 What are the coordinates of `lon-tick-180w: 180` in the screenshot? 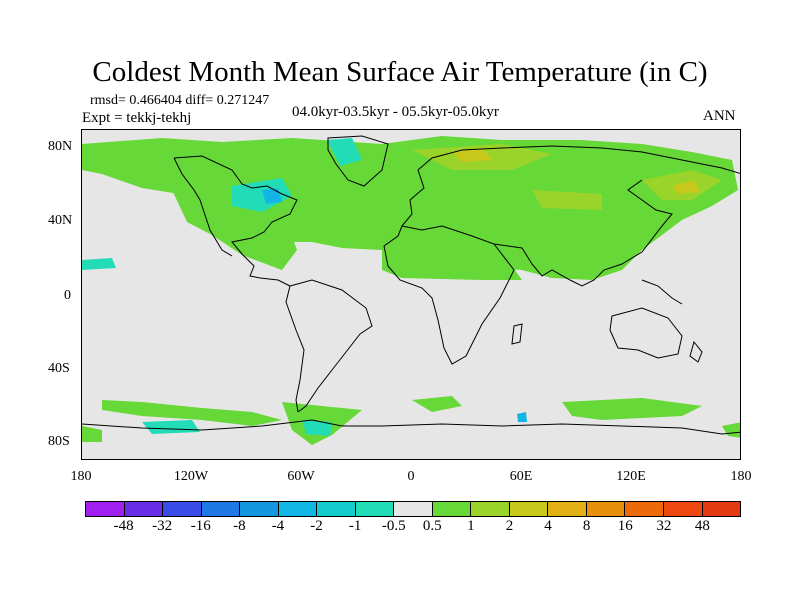 It's located at (81, 476).